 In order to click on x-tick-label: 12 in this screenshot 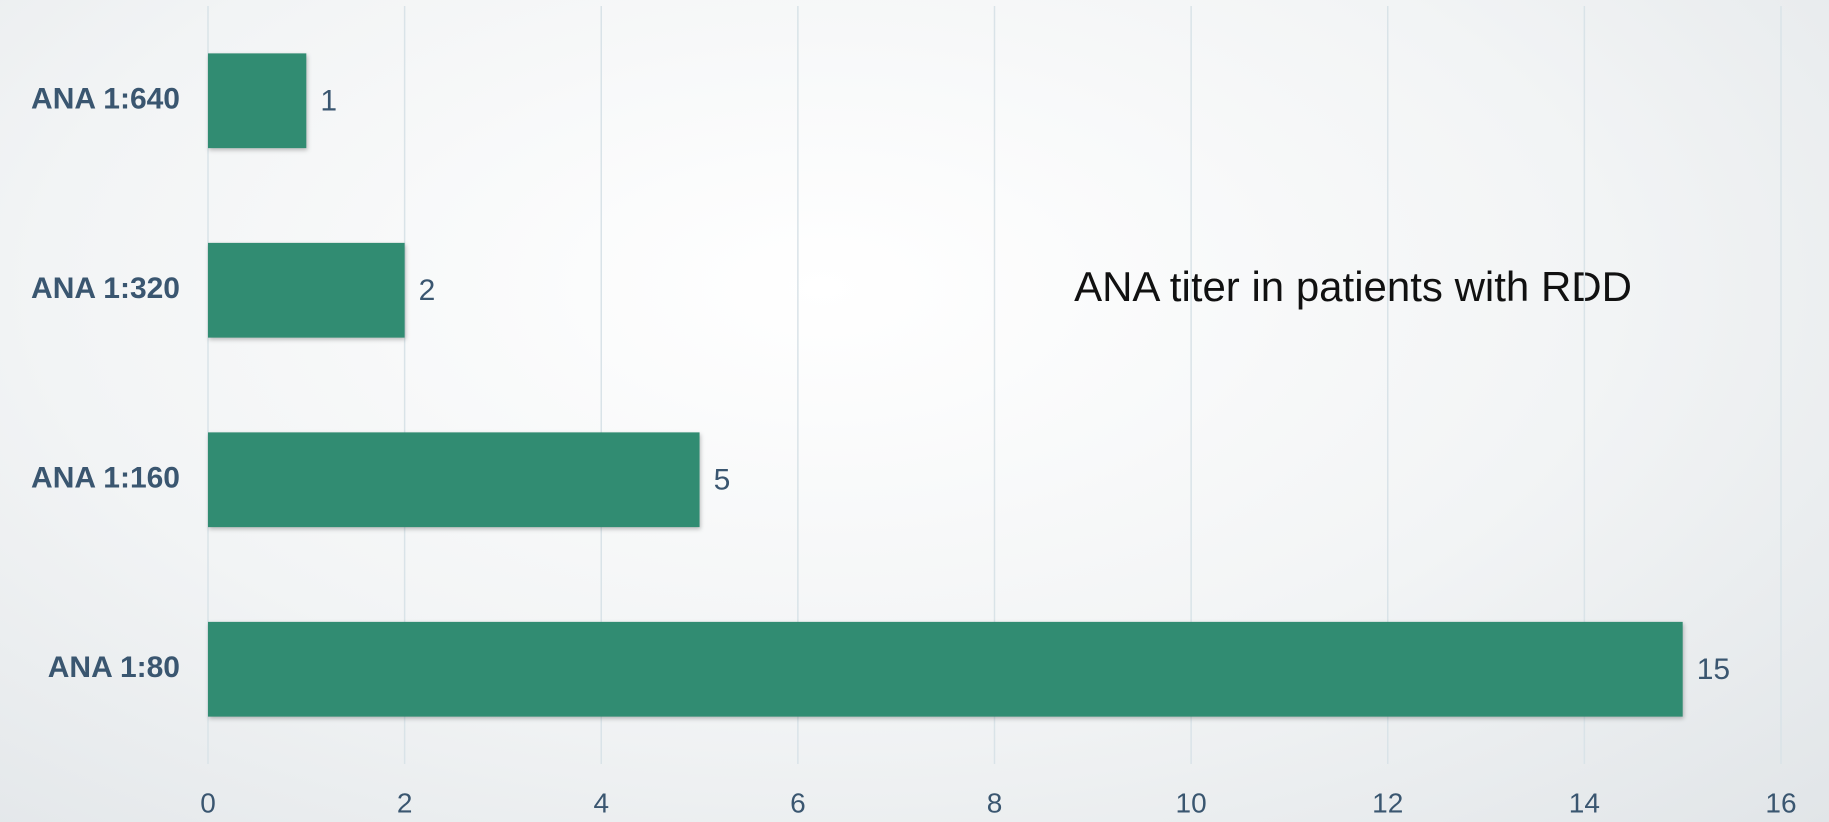, I will do `click(1387, 802)`.